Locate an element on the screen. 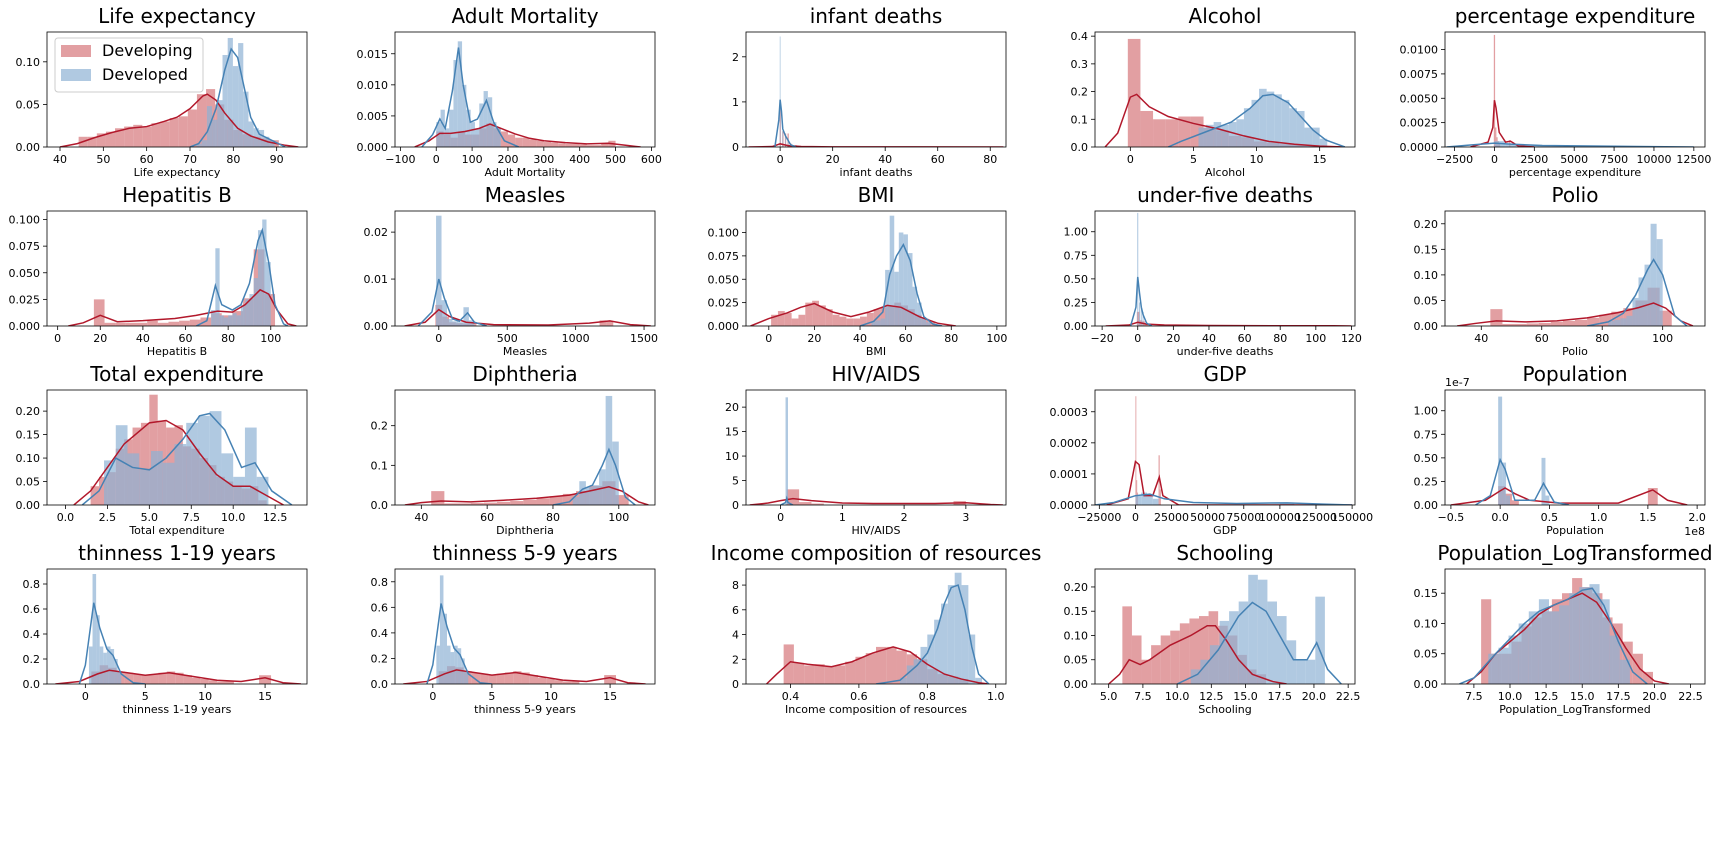 The height and width of the screenshot is (864, 1728). y-tick-label: 0.4 is located at coordinates (32, 634).